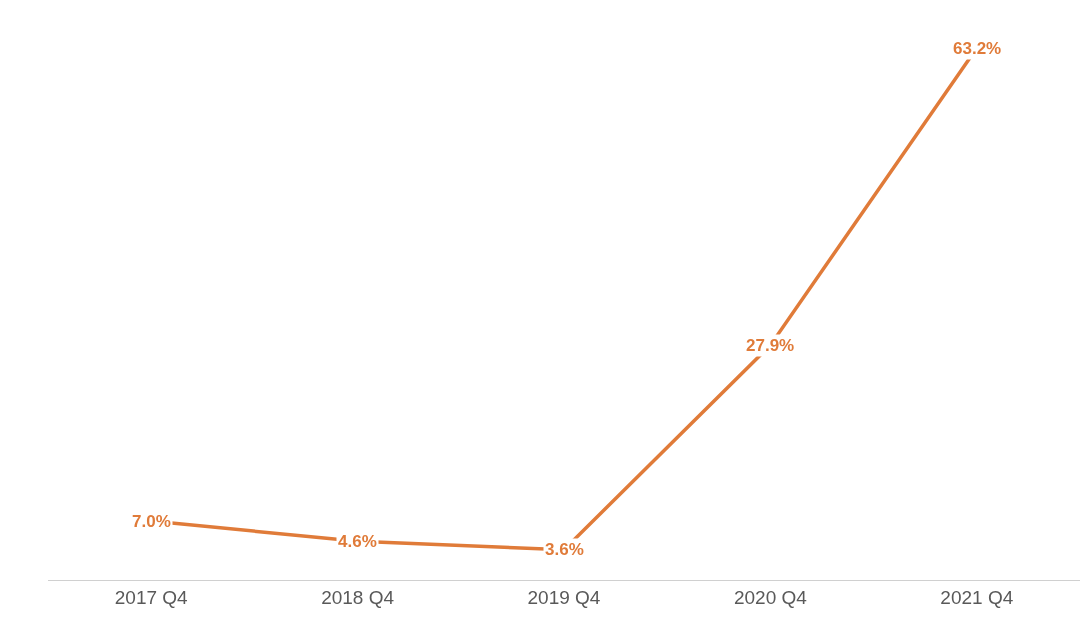 Image resolution: width=1080 pixels, height=625 pixels. I want to click on data-label: 27.9%, so click(770, 345).